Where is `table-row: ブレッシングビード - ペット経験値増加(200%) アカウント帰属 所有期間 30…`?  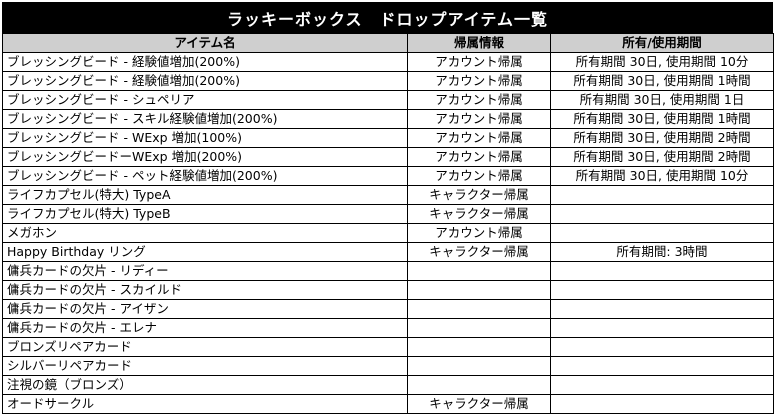 table-row: ブレッシングビード - ペット経験値増加(200%) アカウント帰属 所有期間 30… is located at coordinates (388, 176).